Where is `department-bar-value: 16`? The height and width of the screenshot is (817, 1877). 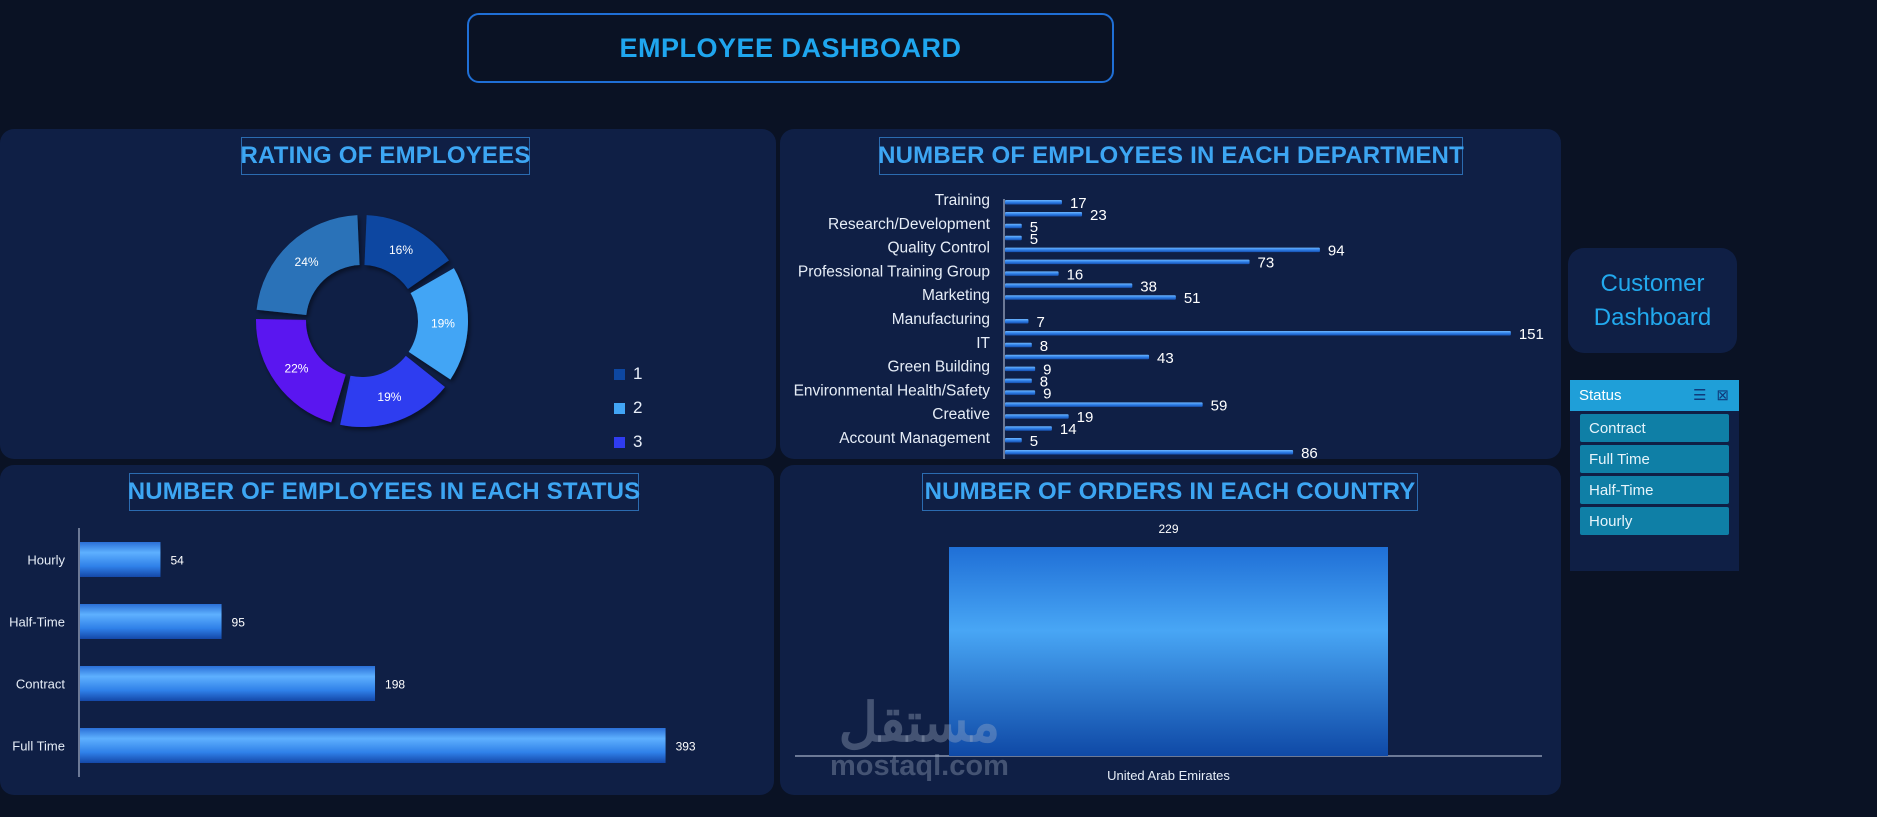
department-bar-value: 16 is located at coordinates (1075, 274).